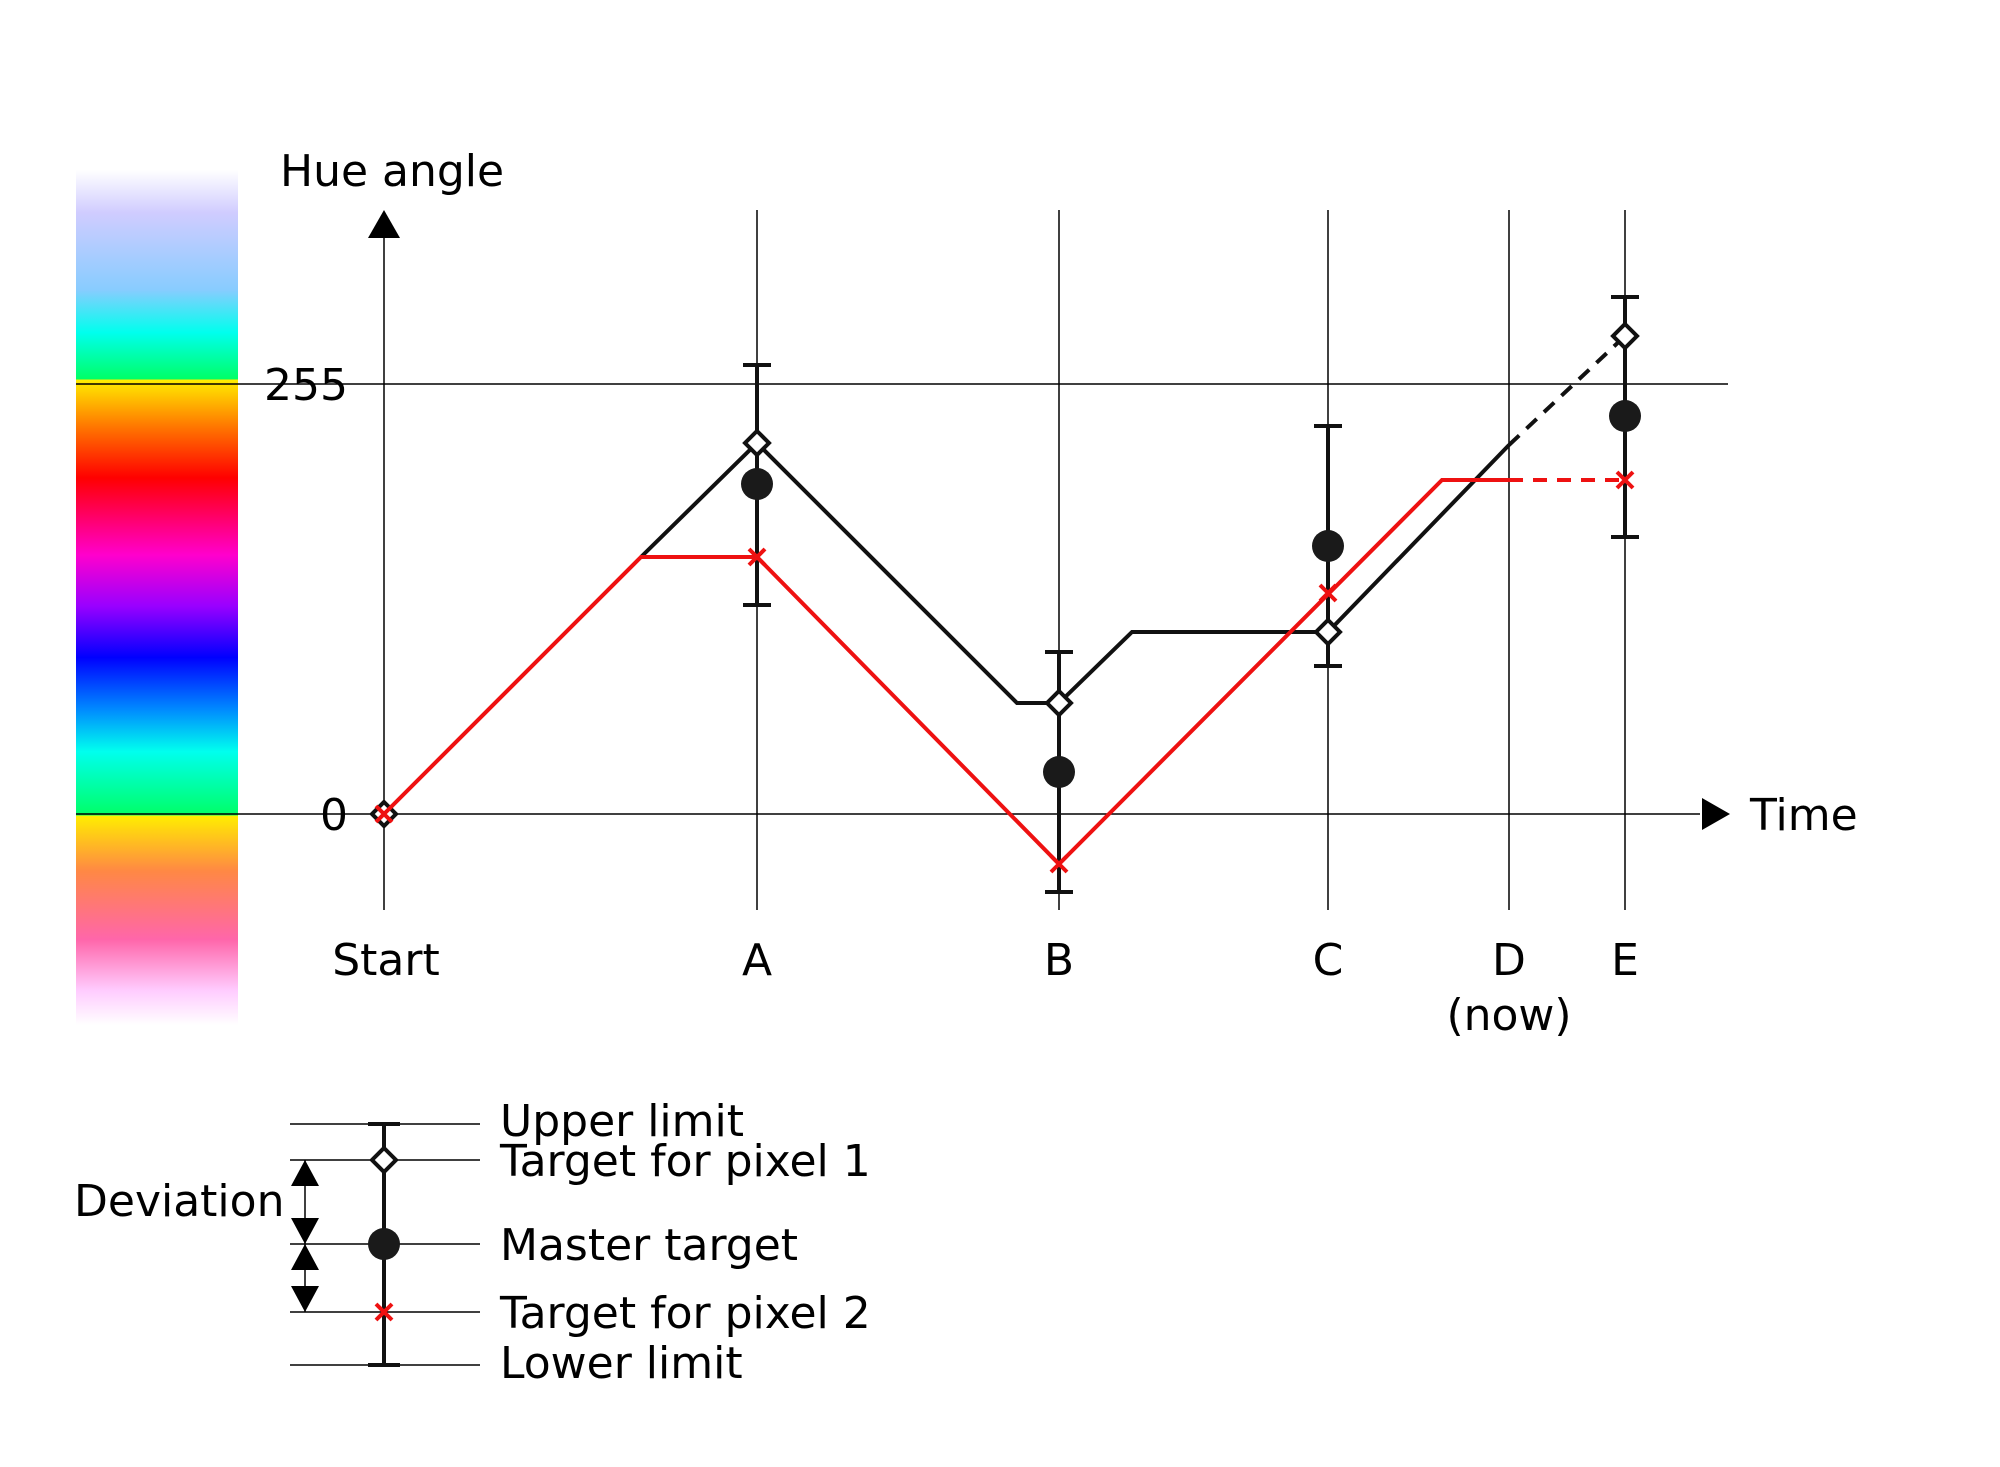 The image size is (2000, 1467). Describe the element at coordinates (757, 443) in the screenshot. I see `diamond-a` at that location.